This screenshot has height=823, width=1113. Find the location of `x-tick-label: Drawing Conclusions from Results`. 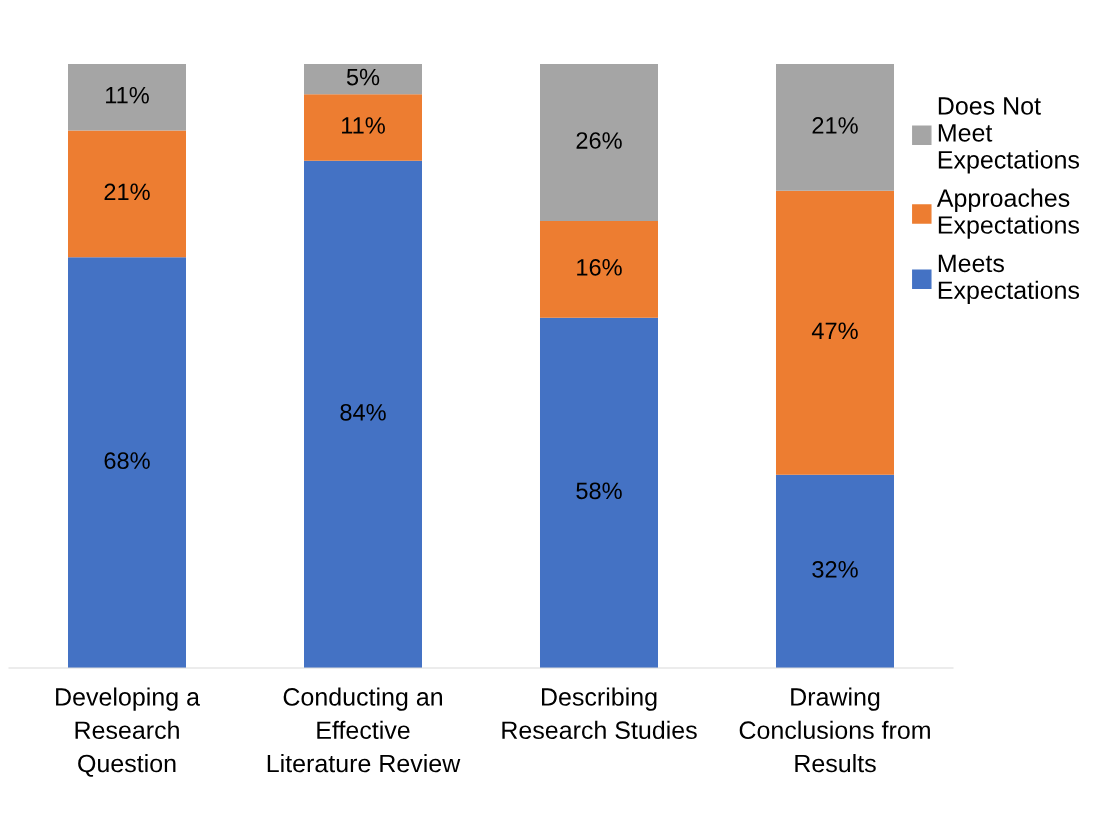

x-tick-label: Drawing Conclusions from Results is located at coordinates (834, 730).